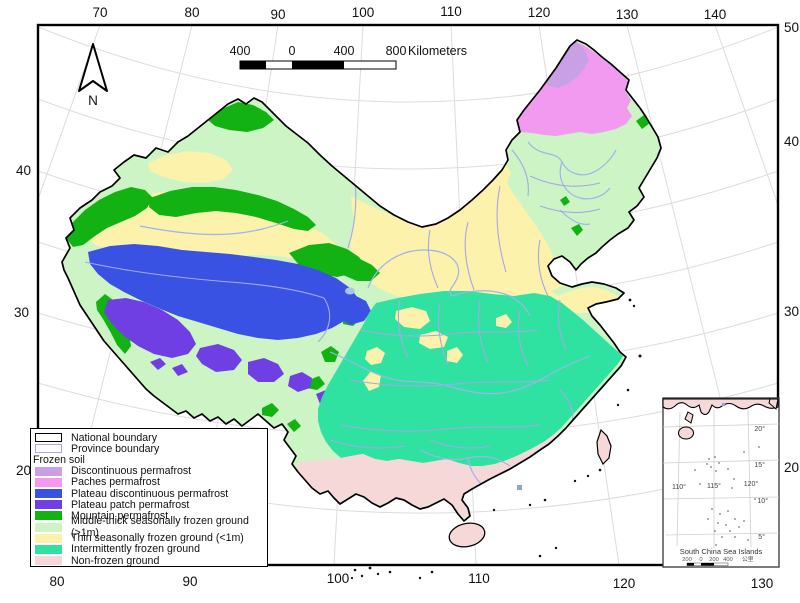  Describe the element at coordinates (21, 312) in the screenshot. I see `axis-left-30: 30` at that location.